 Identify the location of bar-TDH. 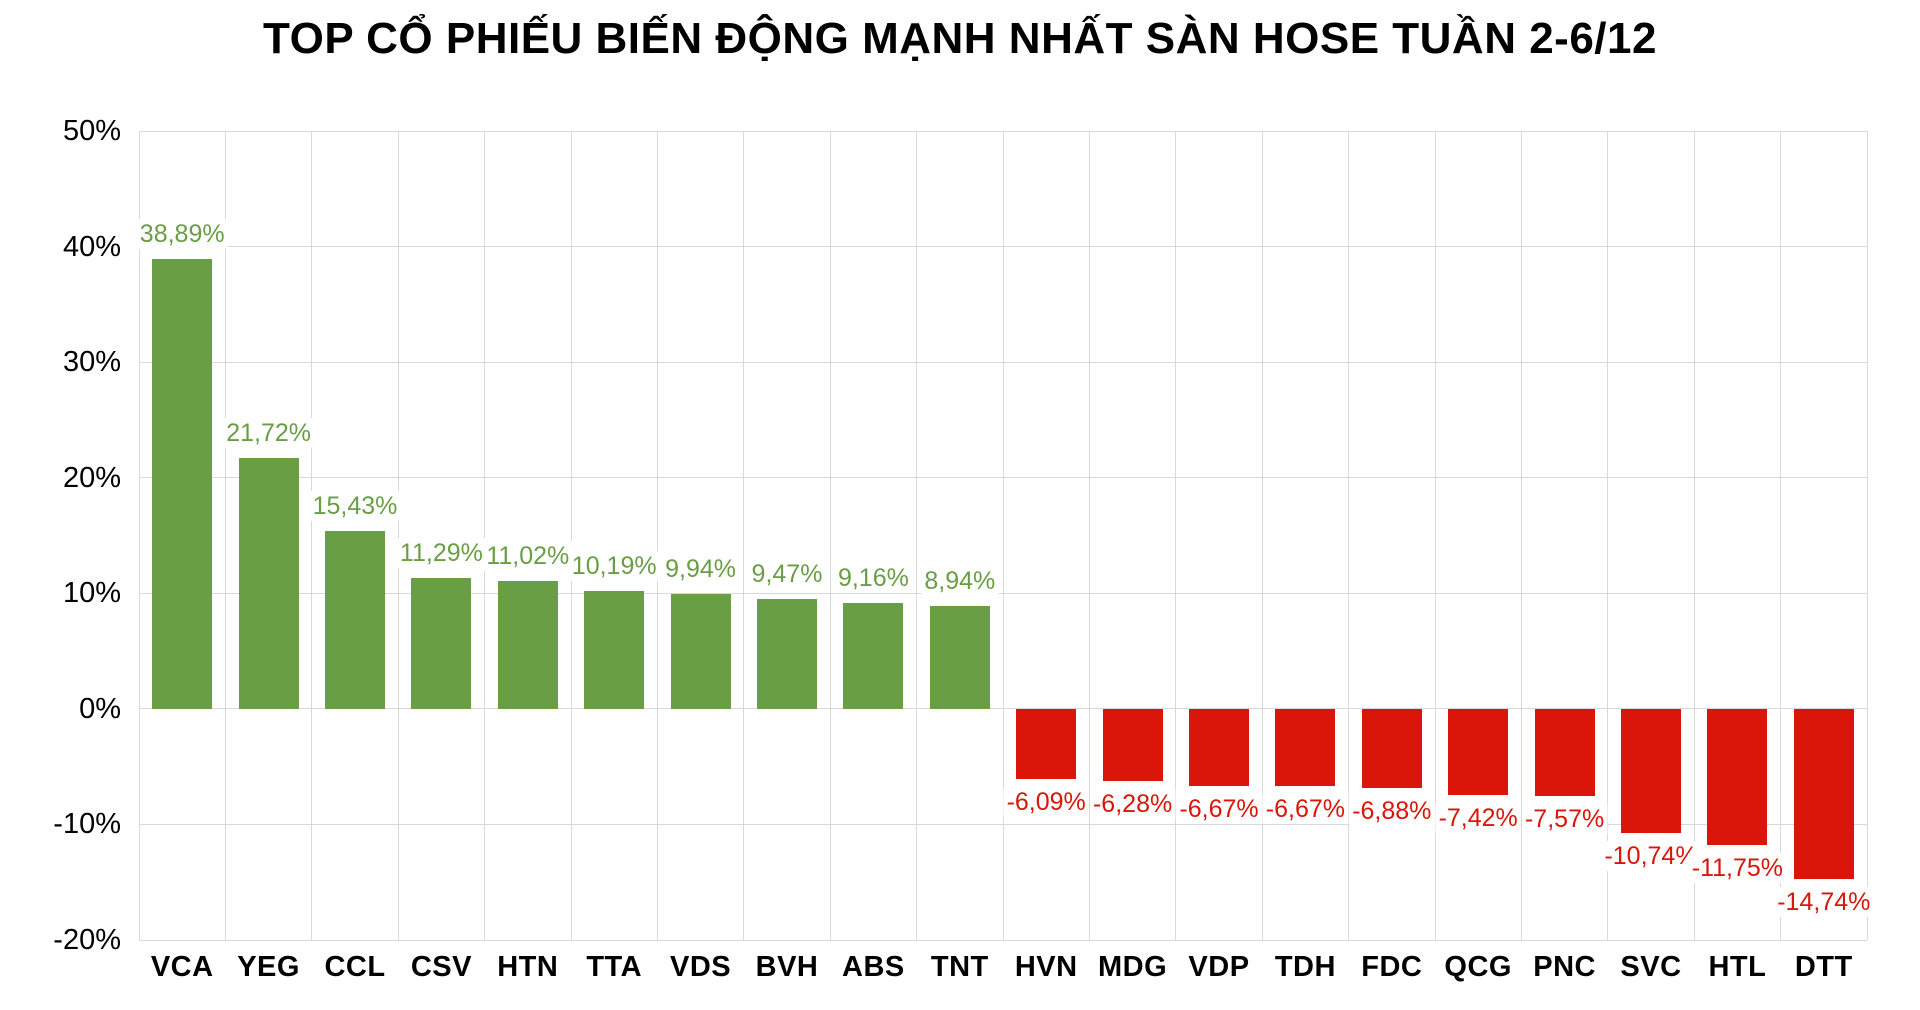
(1305, 747).